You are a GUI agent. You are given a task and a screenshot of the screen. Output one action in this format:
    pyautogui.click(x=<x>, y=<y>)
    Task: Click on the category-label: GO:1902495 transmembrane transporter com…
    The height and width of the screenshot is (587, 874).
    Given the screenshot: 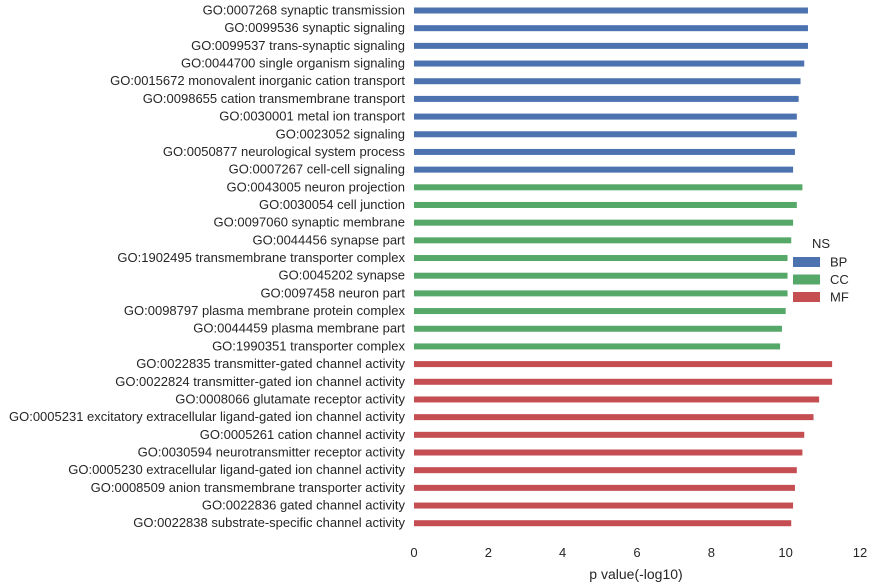 What is the action you would take?
    pyautogui.click(x=261, y=257)
    